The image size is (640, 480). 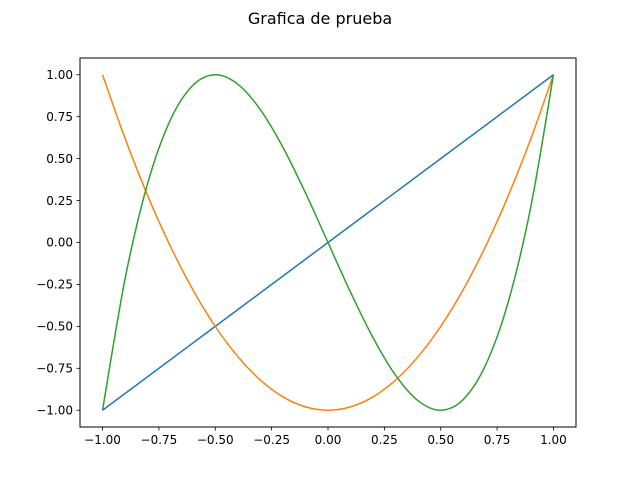 What do you see at coordinates (271, 440) in the screenshot?
I see `x-tick-label: −0.25` at bounding box center [271, 440].